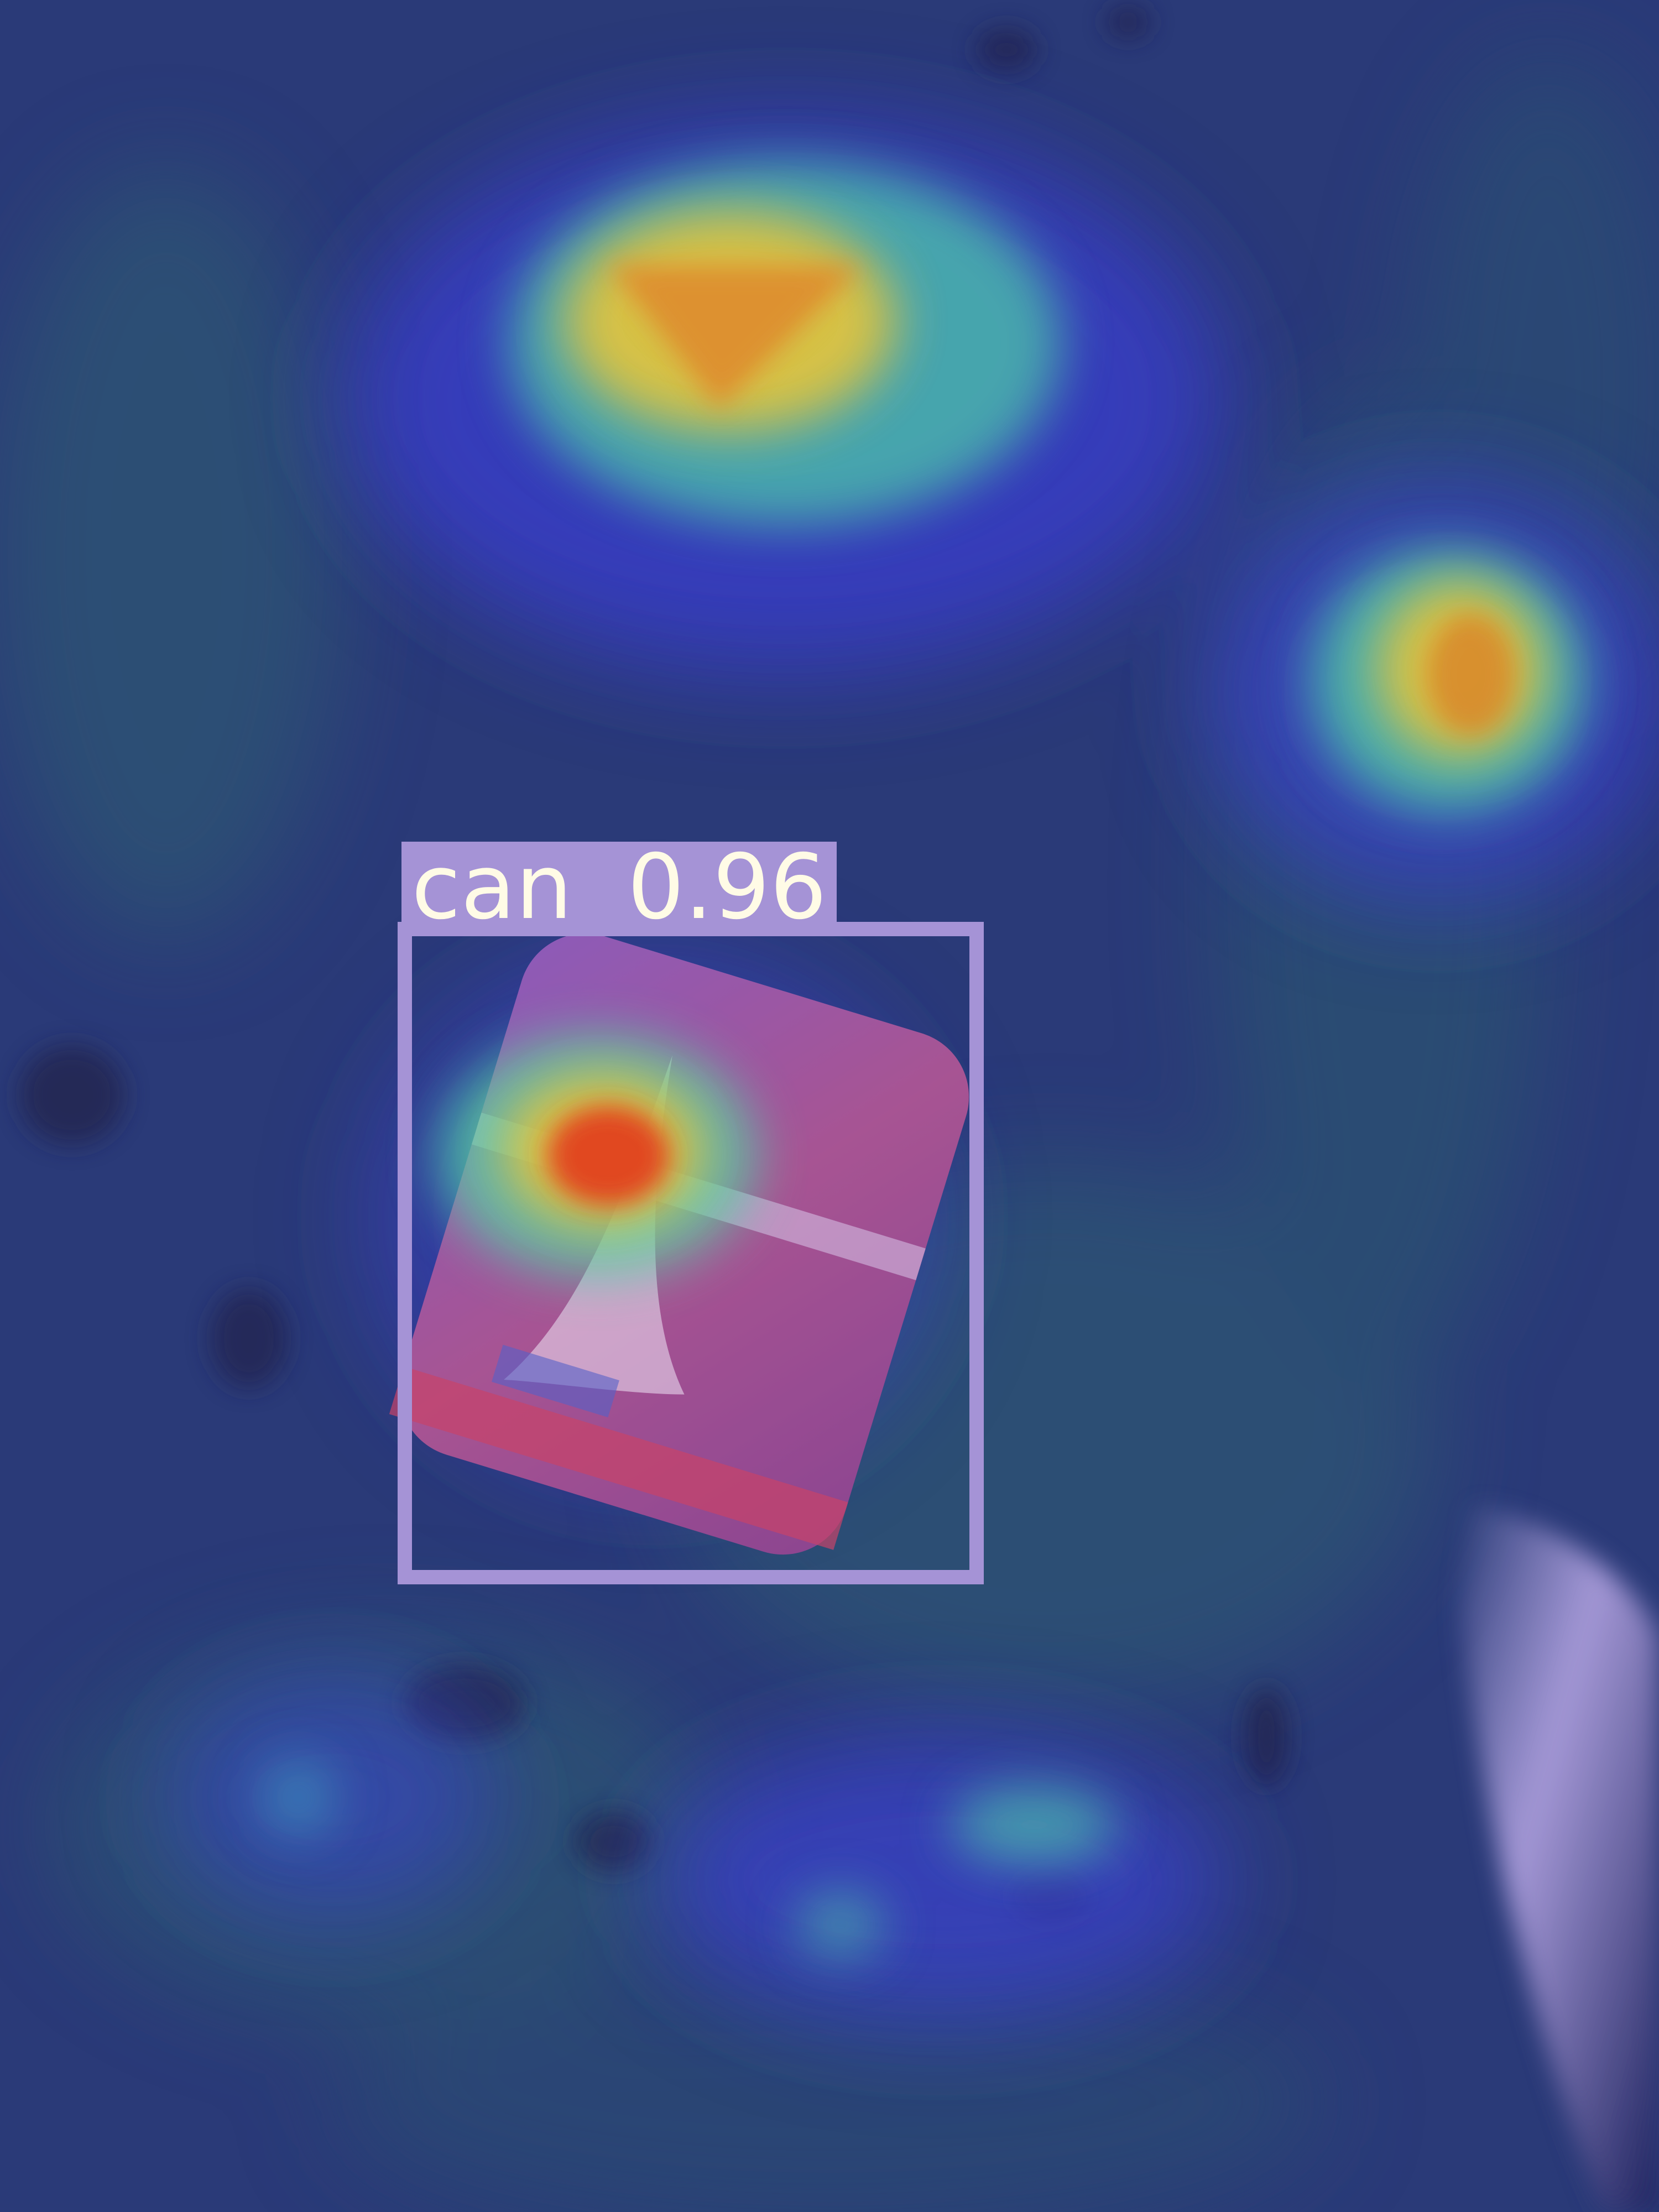 Image resolution: width=1659 pixels, height=2212 pixels. I want to click on heat-spot-top, so click(786, 343).